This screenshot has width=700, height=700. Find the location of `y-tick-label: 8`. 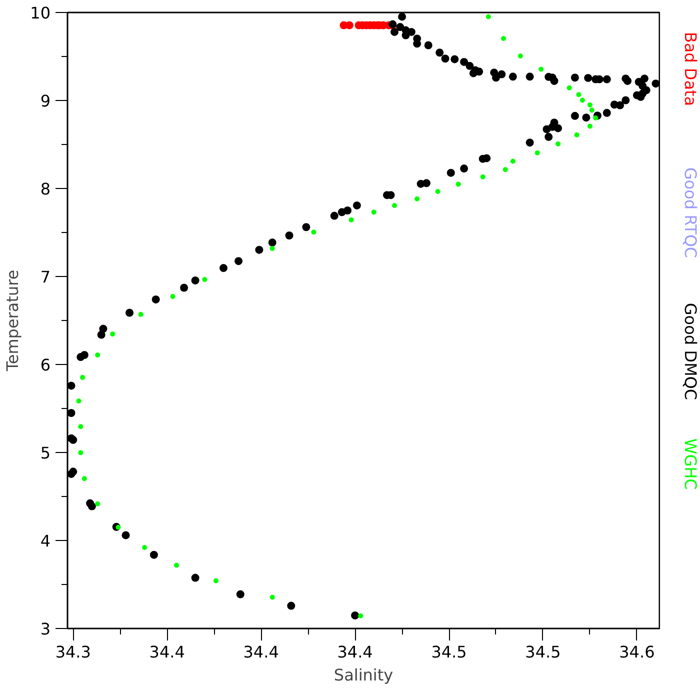

y-tick-label: 8 is located at coordinates (45, 189).